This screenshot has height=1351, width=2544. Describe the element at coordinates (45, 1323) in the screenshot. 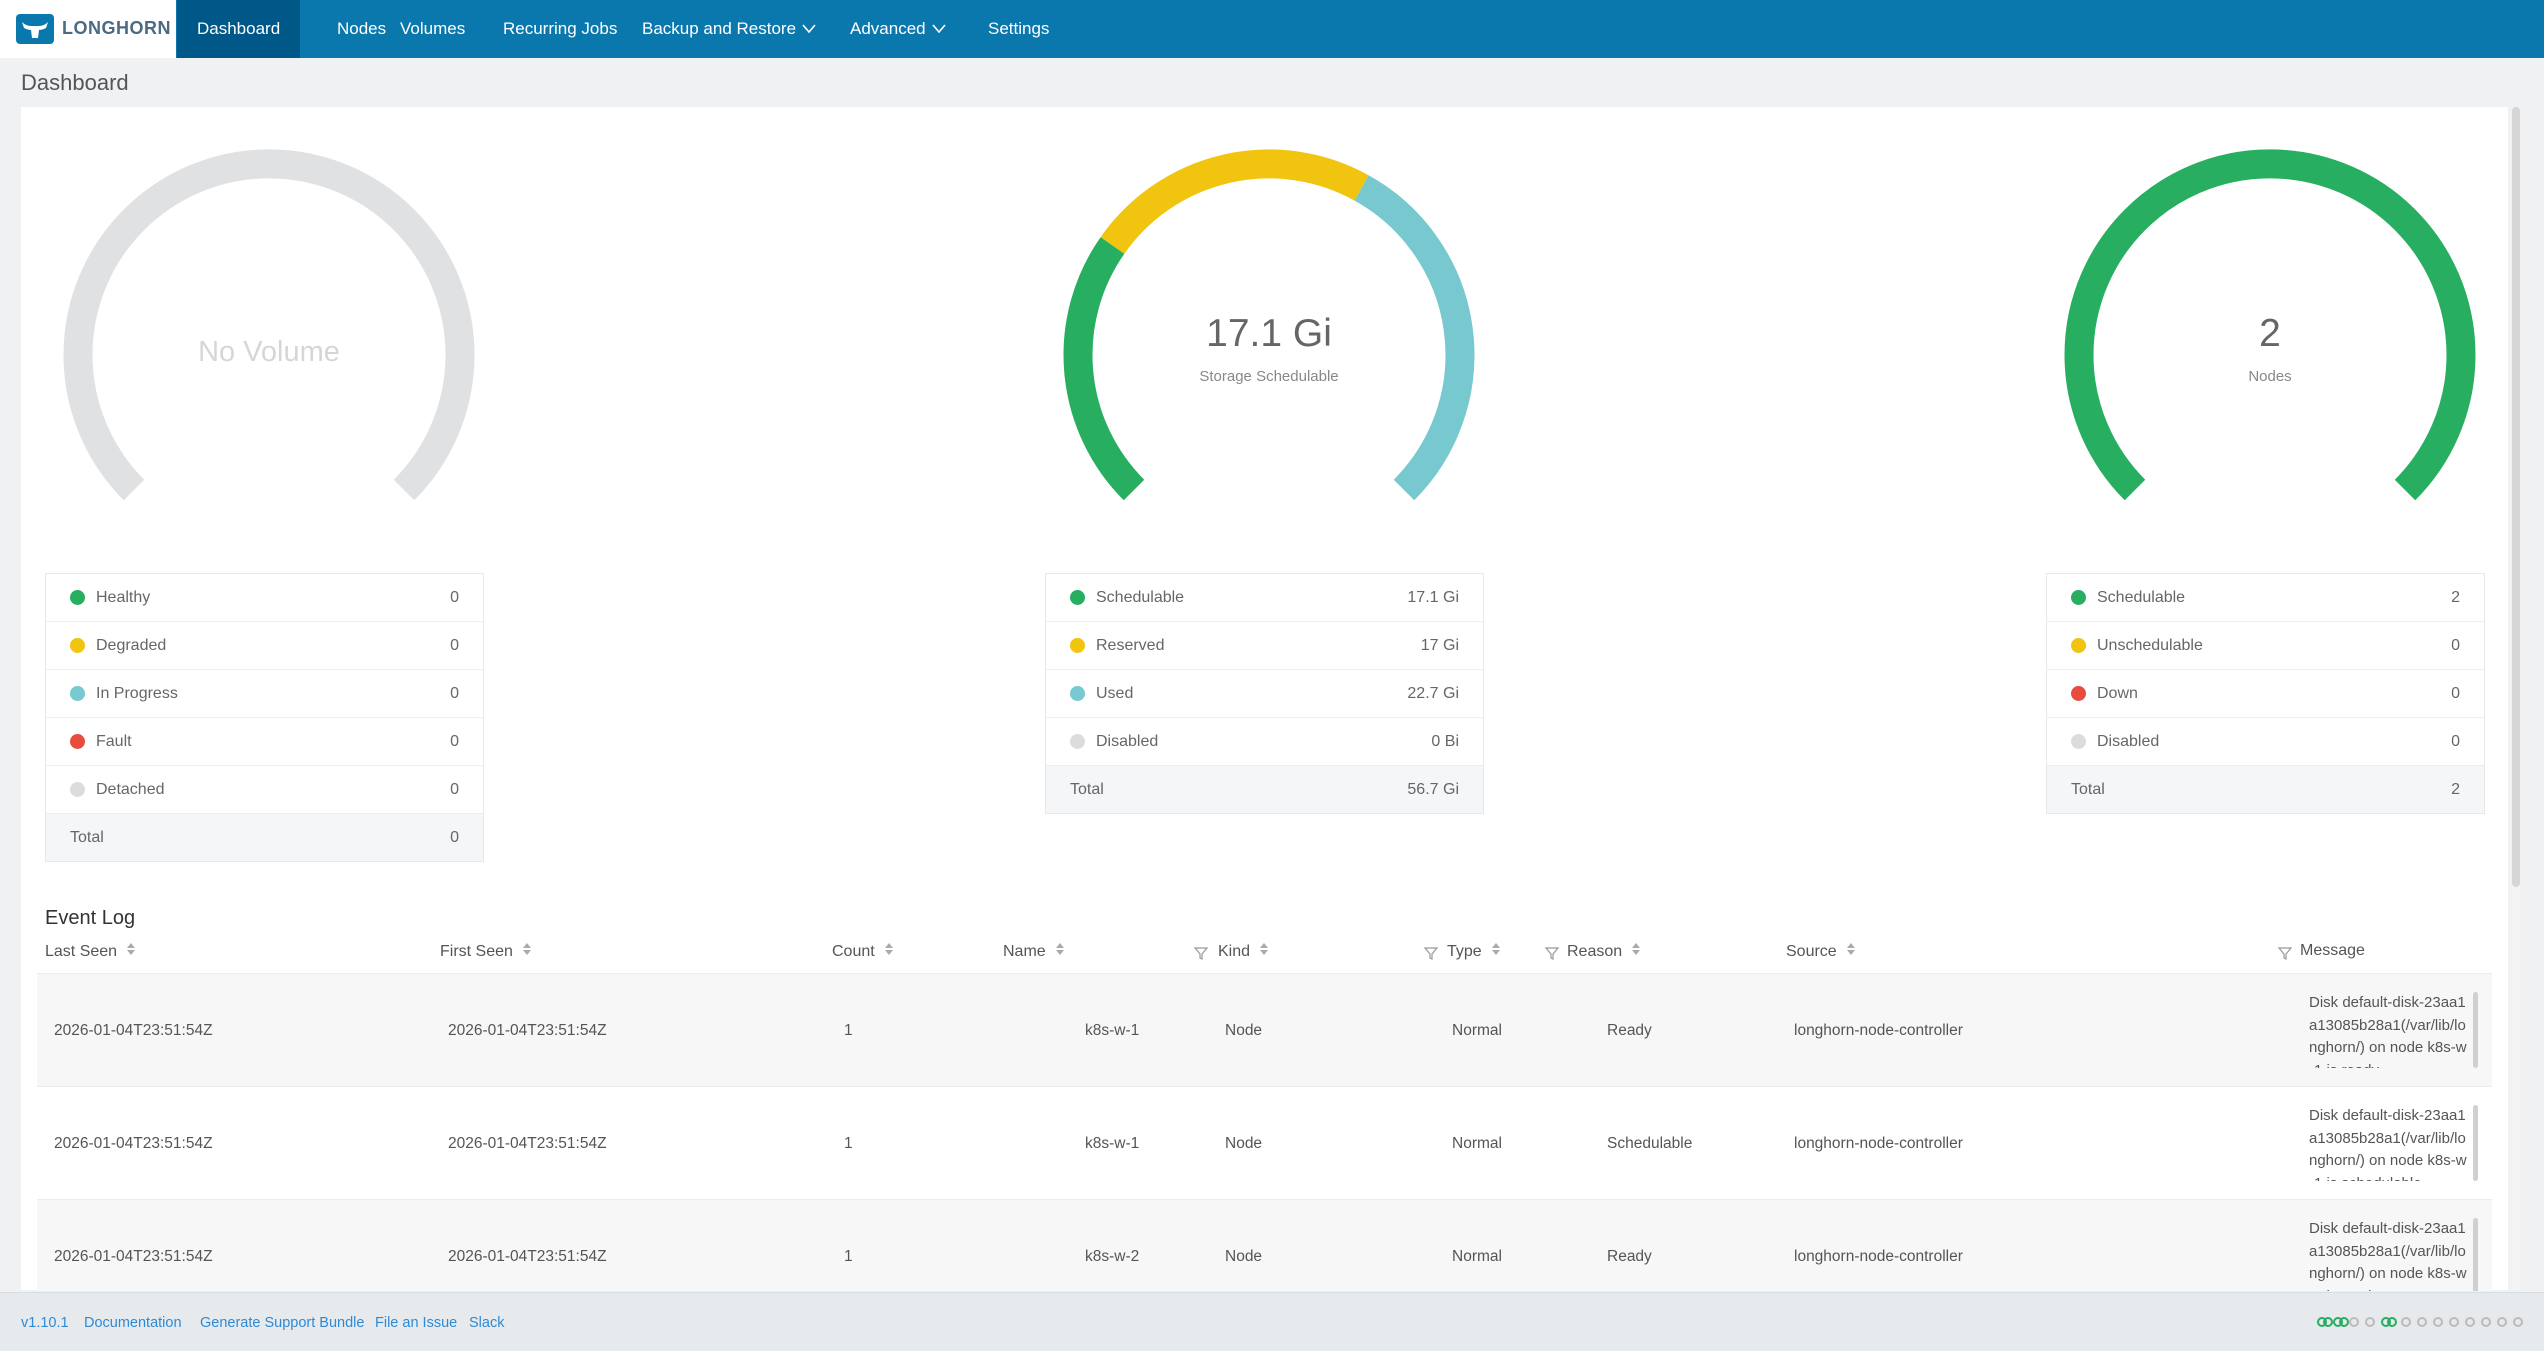

I see `footer-link: v1.10.1` at that location.